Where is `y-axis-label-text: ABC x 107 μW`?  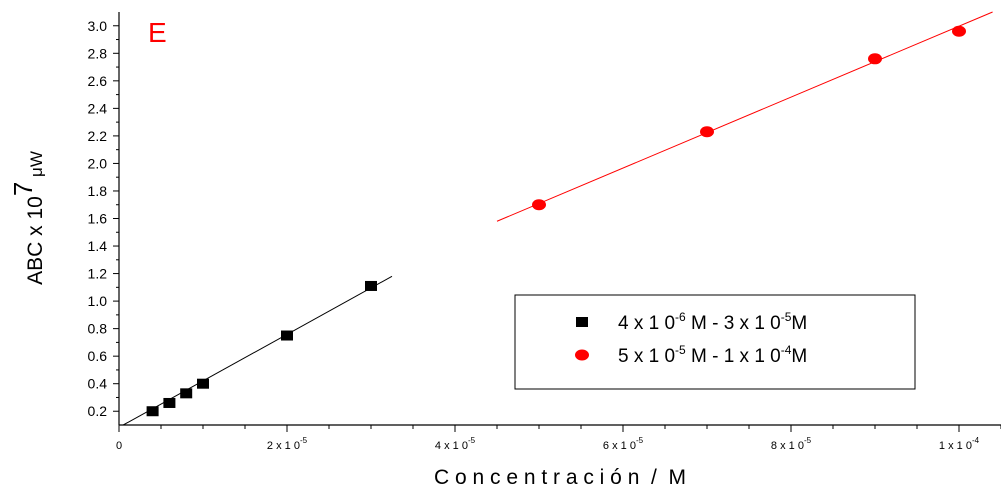 y-axis-label-text: ABC x 107 μW is located at coordinates (27, 218).